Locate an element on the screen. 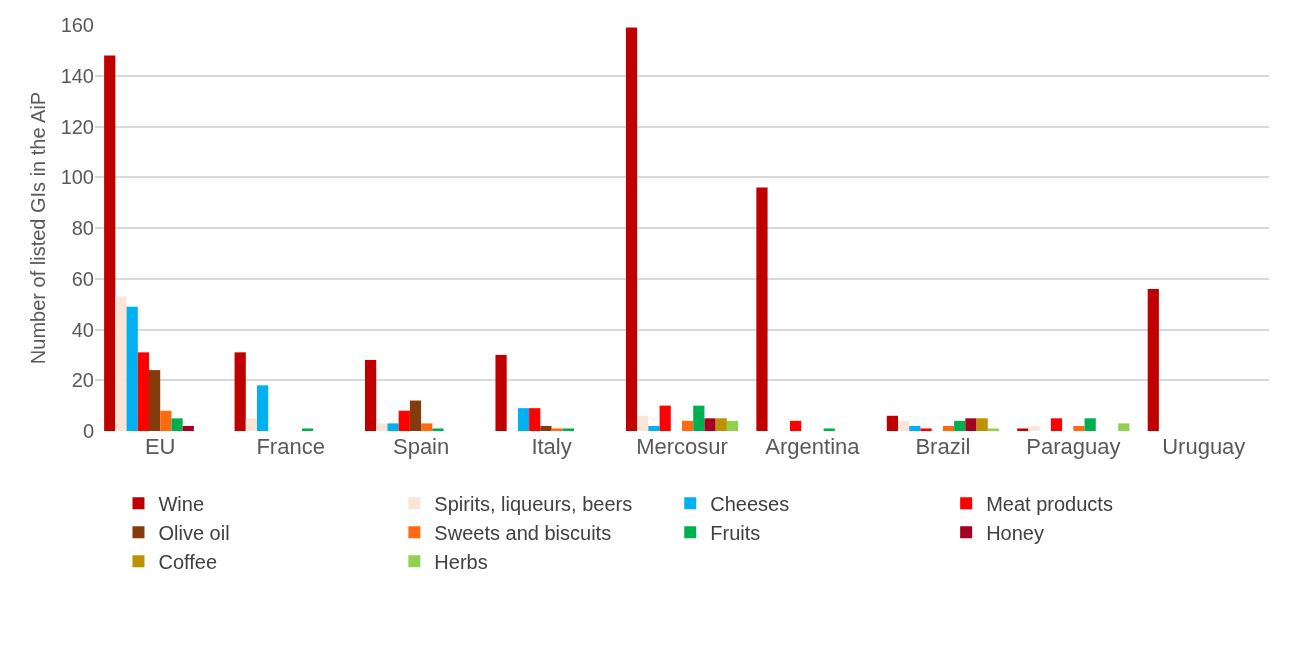 This screenshot has height=661, width=1299. x-tick-label: Italy is located at coordinates (551, 446).